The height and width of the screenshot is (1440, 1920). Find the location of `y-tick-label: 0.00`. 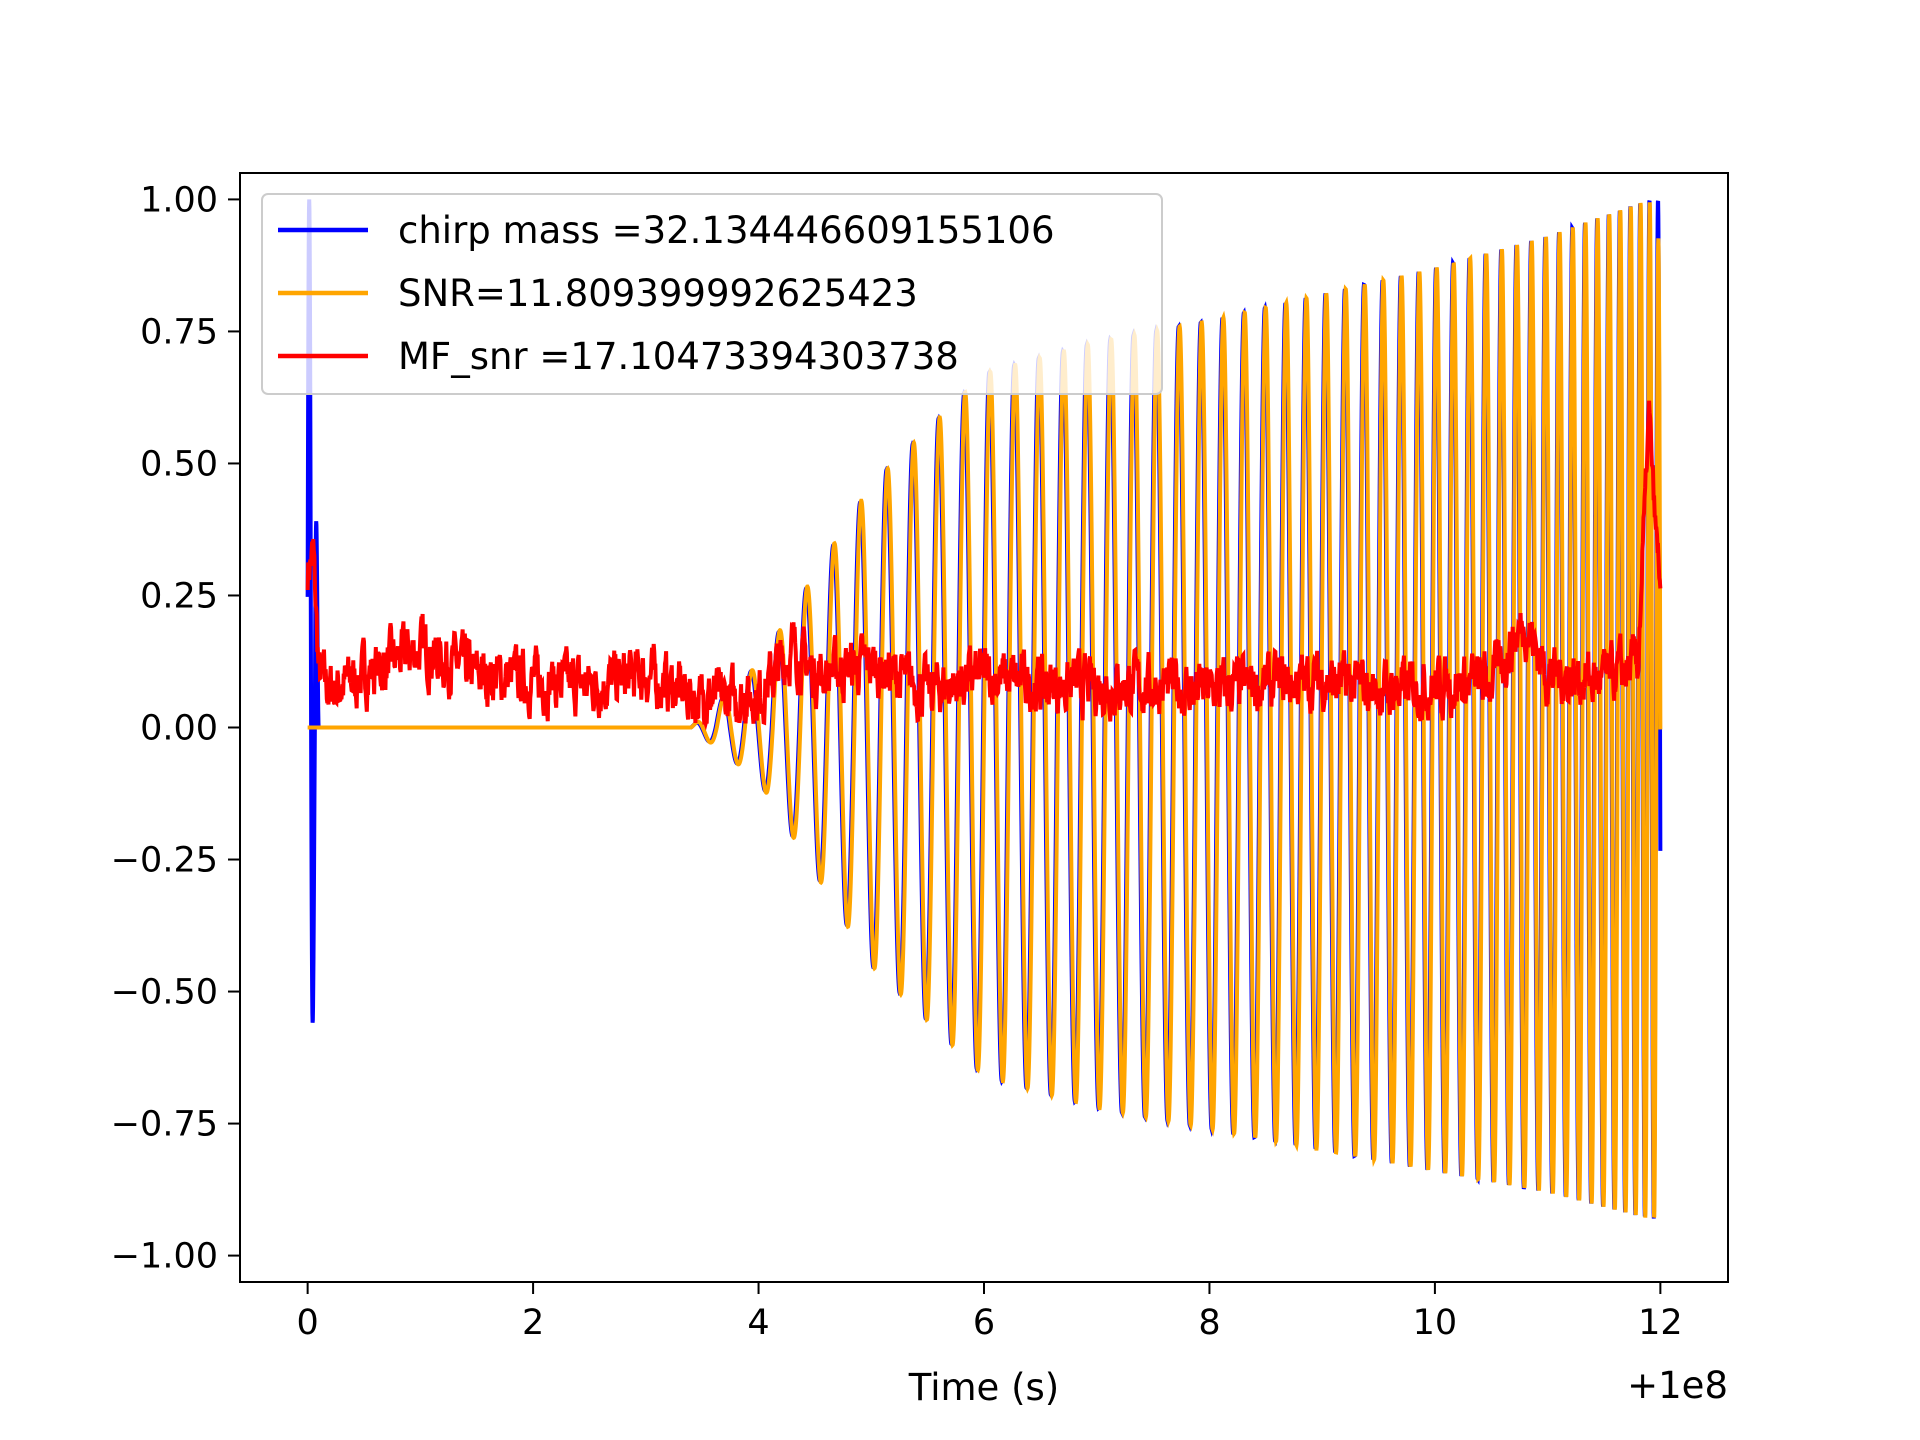

y-tick-label: 0.00 is located at coordinates (179, 729).